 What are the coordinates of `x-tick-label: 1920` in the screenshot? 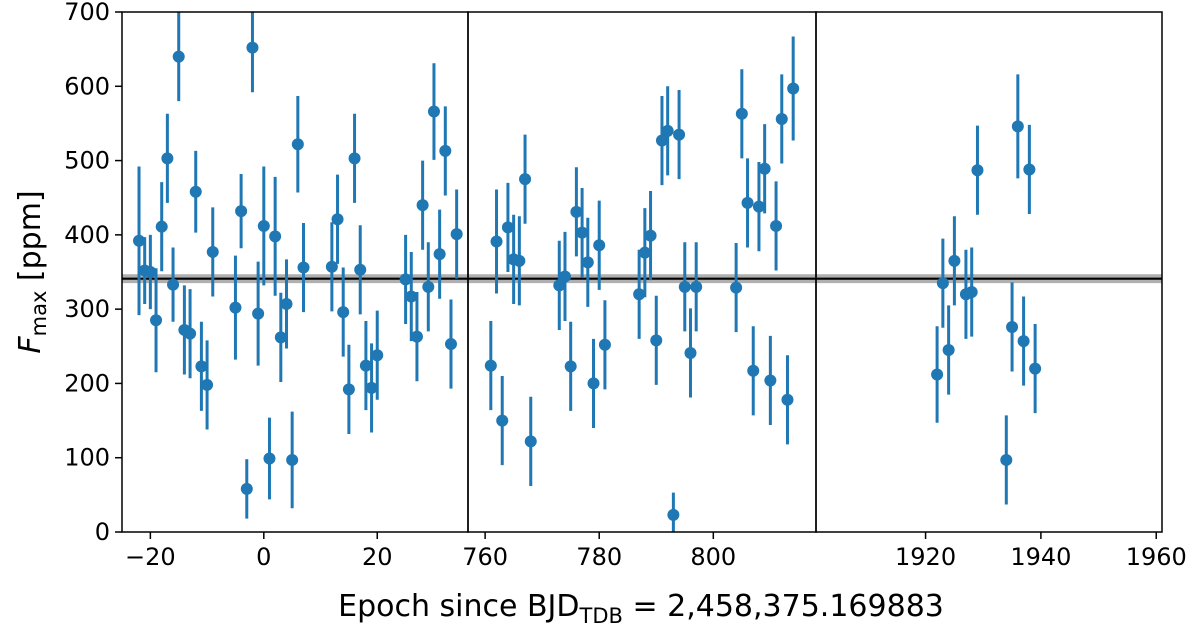 It's located at (925, 557).